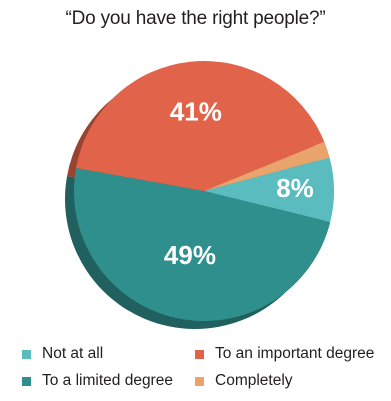  Describe the element at coordinates (196, 111) in the screenshot. I see `data-label-to-an-important-degree: 41%` at that location.